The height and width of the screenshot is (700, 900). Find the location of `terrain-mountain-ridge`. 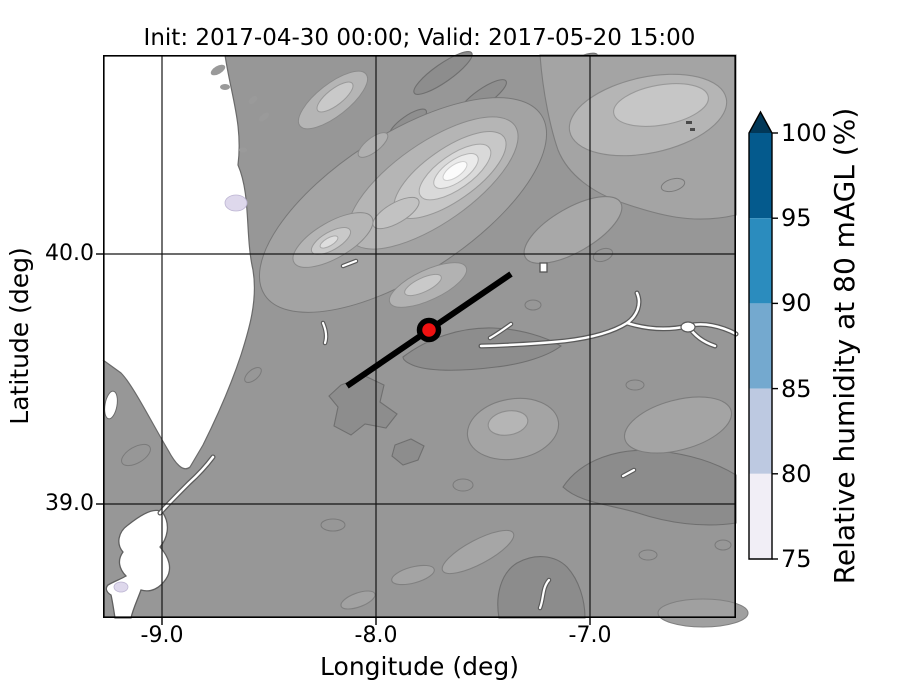

terrain-mountain-ridge is located at coordinates (403, 191).